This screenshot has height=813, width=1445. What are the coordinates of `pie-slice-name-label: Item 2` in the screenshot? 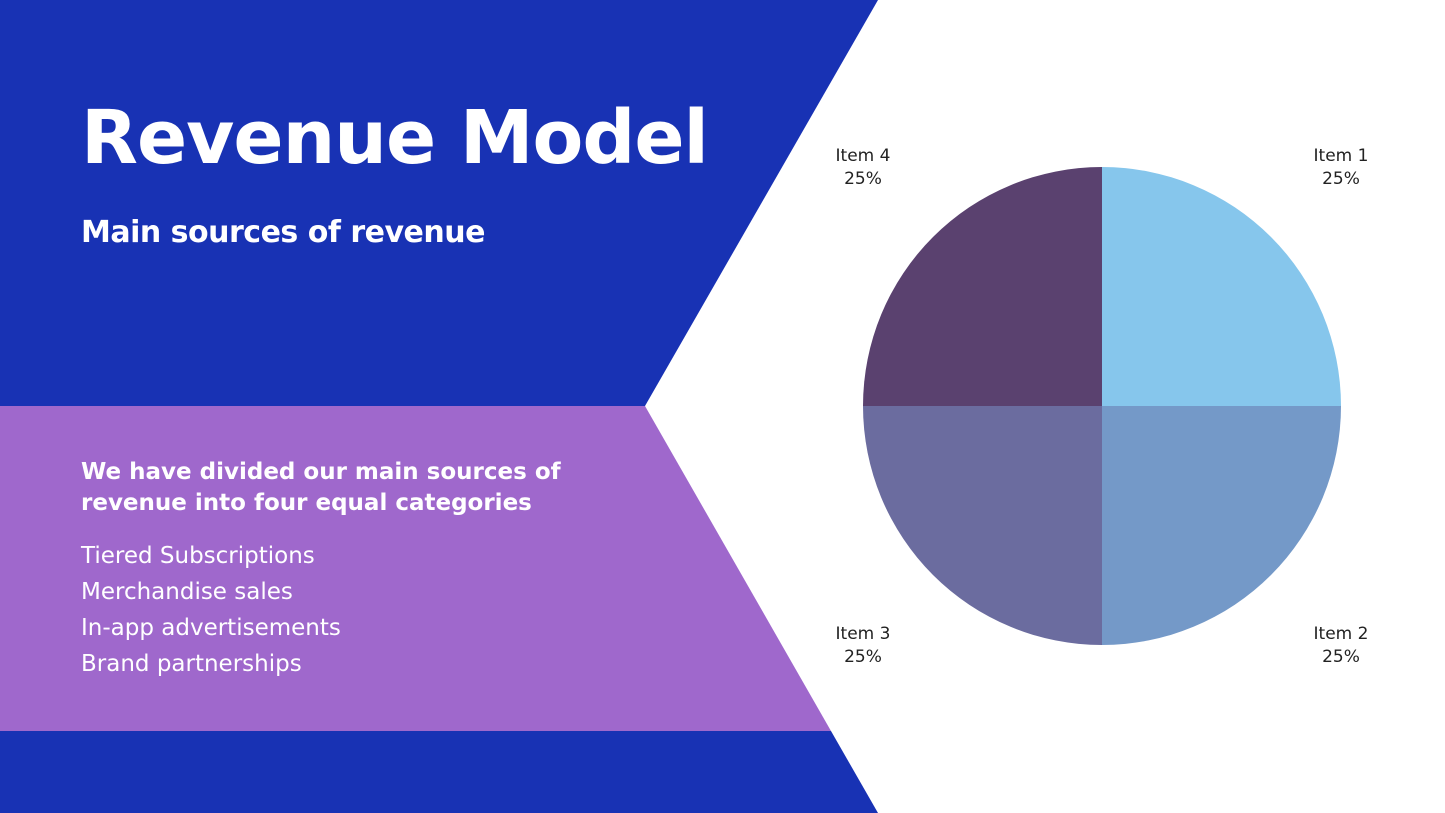 It's located at (1341, 634).